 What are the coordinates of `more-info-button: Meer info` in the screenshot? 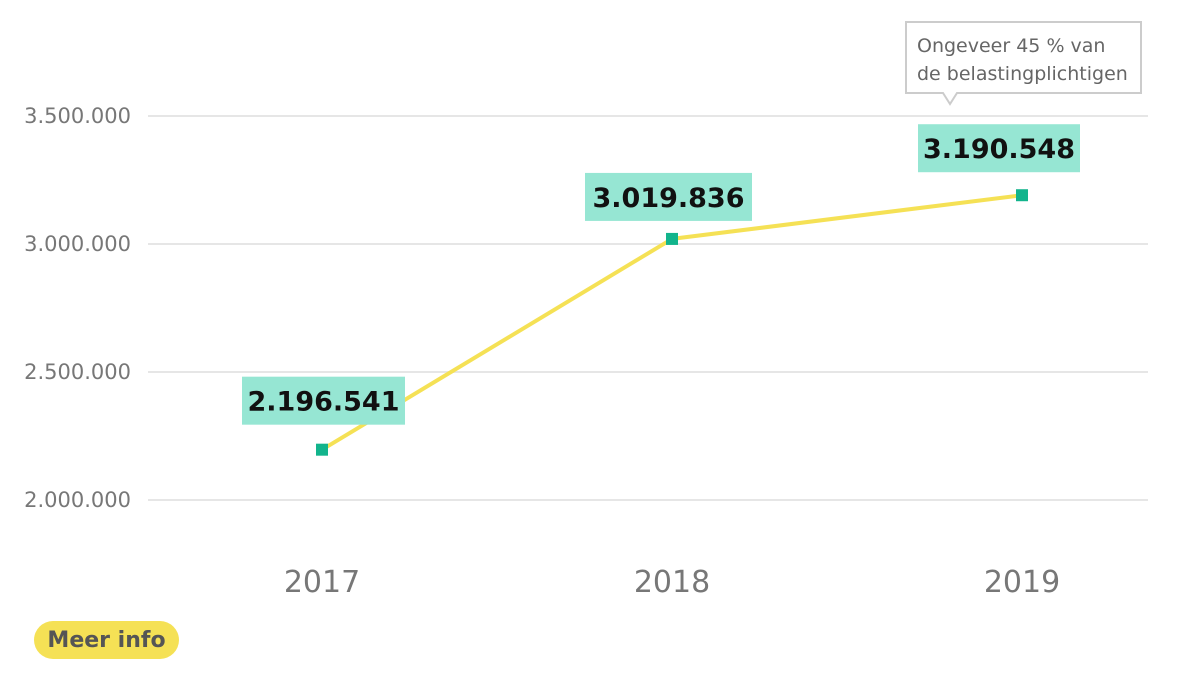 It's located at (106, 640).